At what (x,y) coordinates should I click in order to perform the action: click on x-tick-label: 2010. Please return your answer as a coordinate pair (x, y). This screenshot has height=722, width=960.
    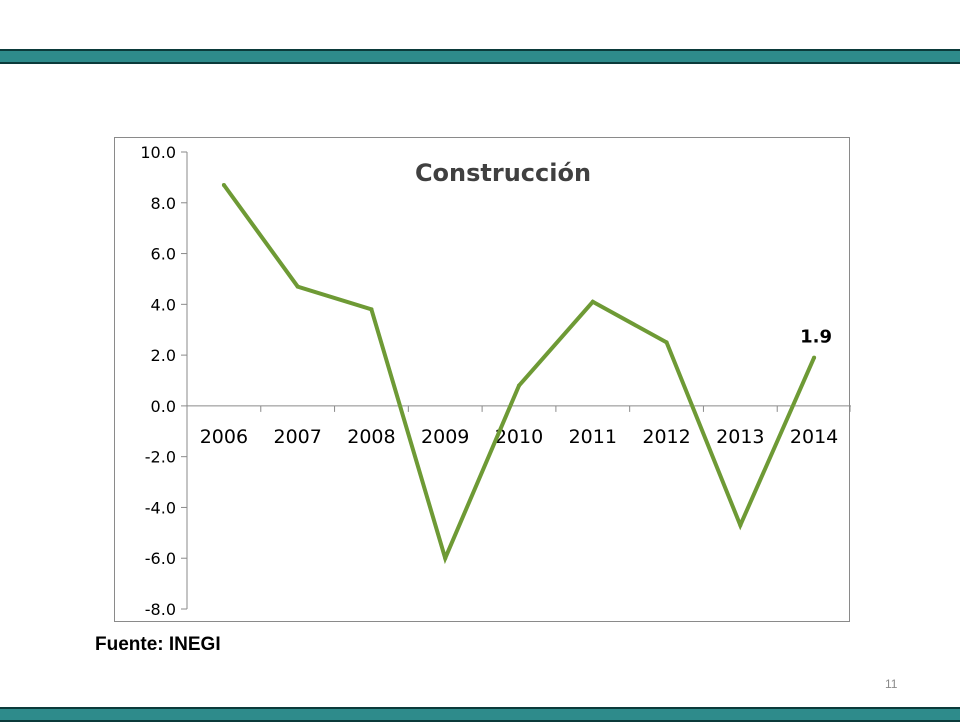
    Looking at the image, I should click on (519, 437).